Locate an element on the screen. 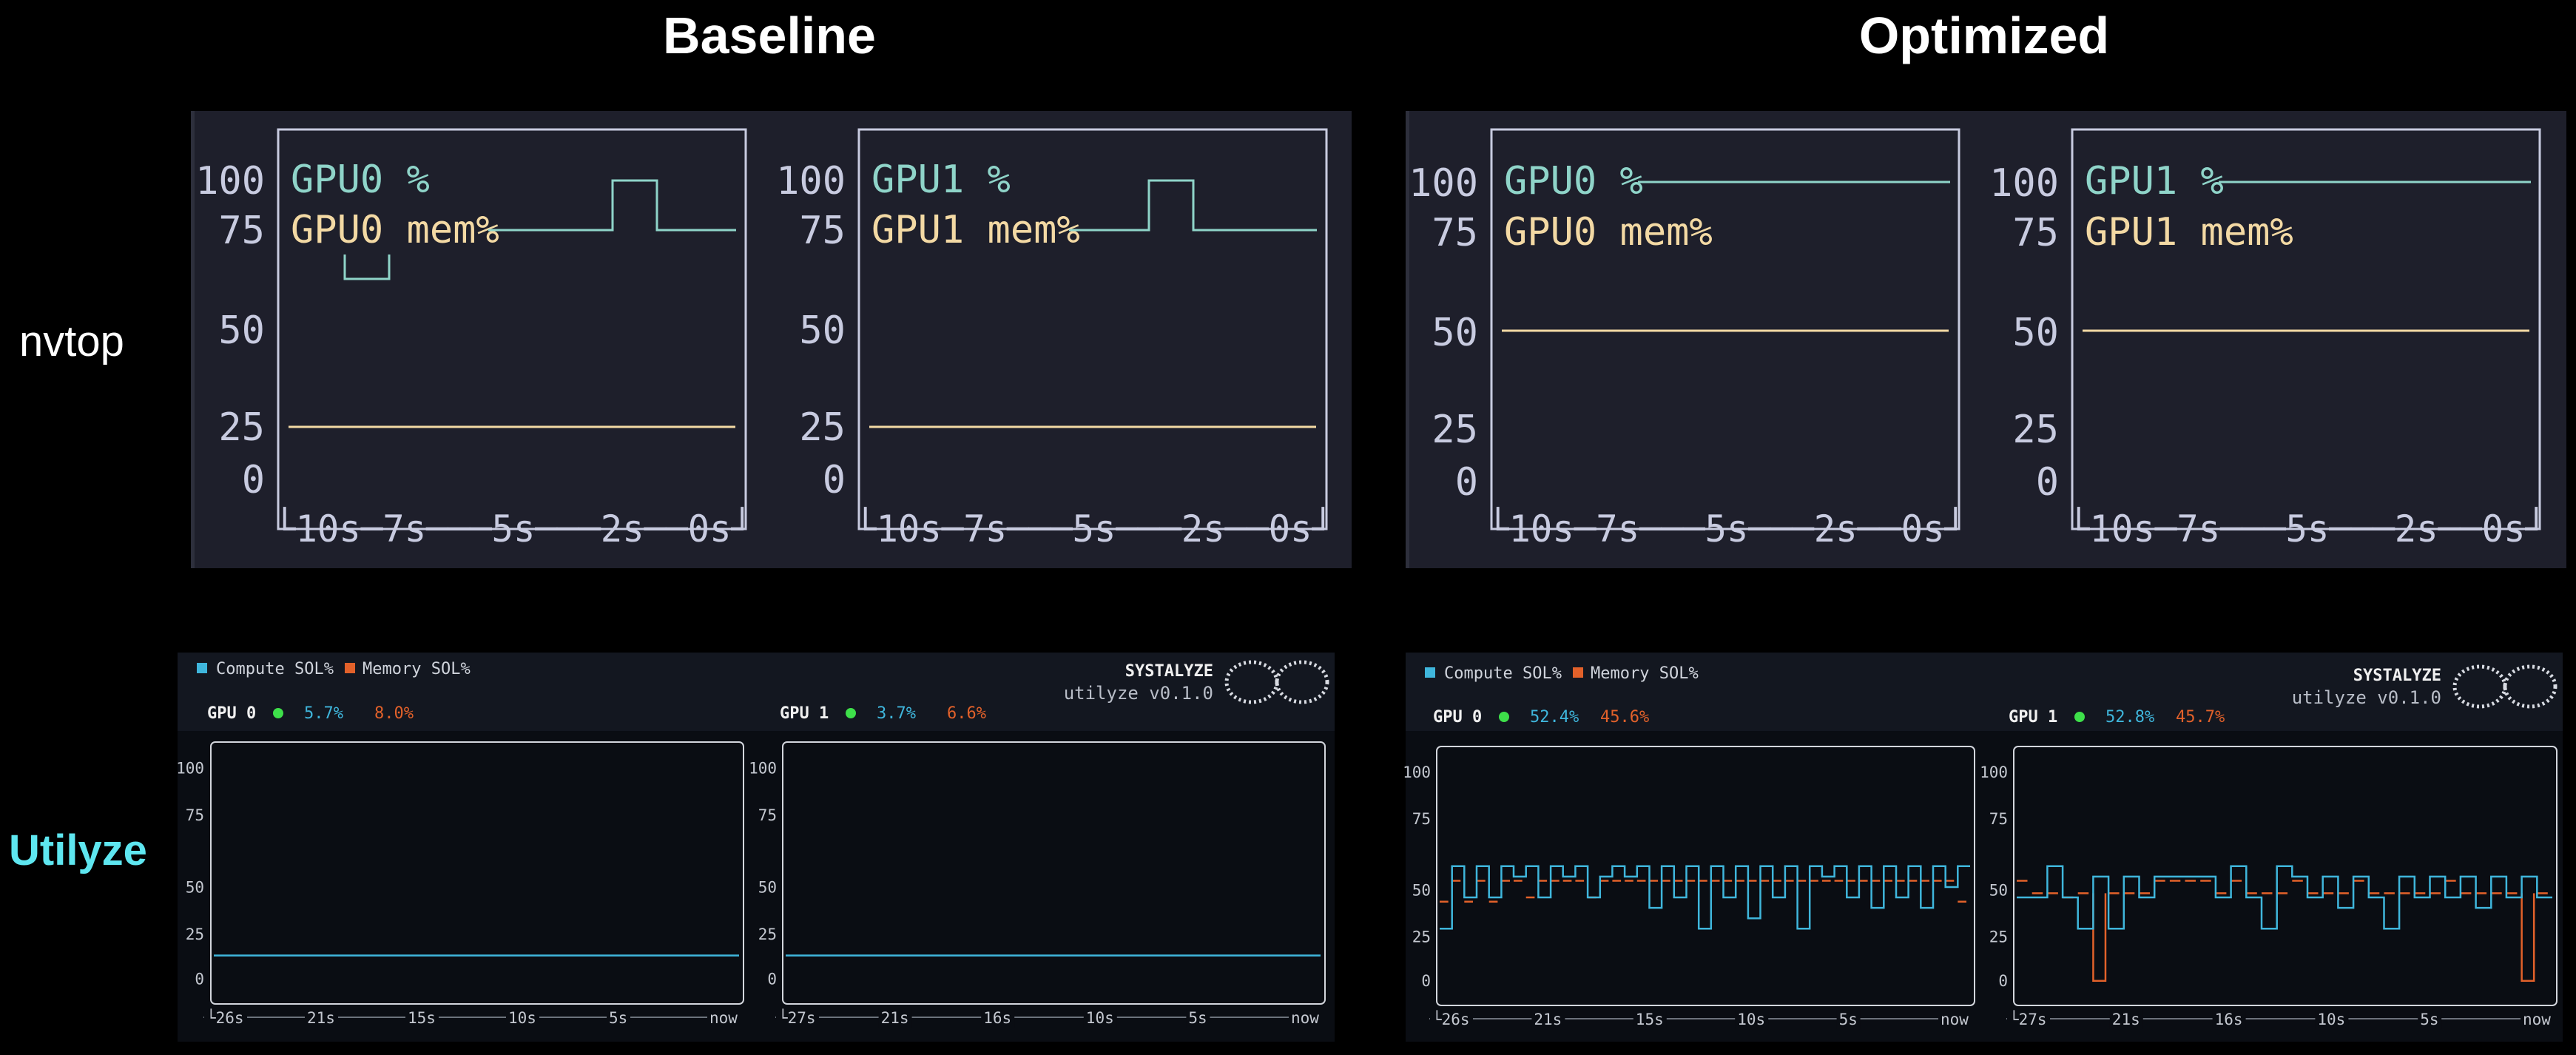 The width and height of the screenshot is (2576, 1055). row-label-nvtop: nvtop is located at coordinates (71, 341).